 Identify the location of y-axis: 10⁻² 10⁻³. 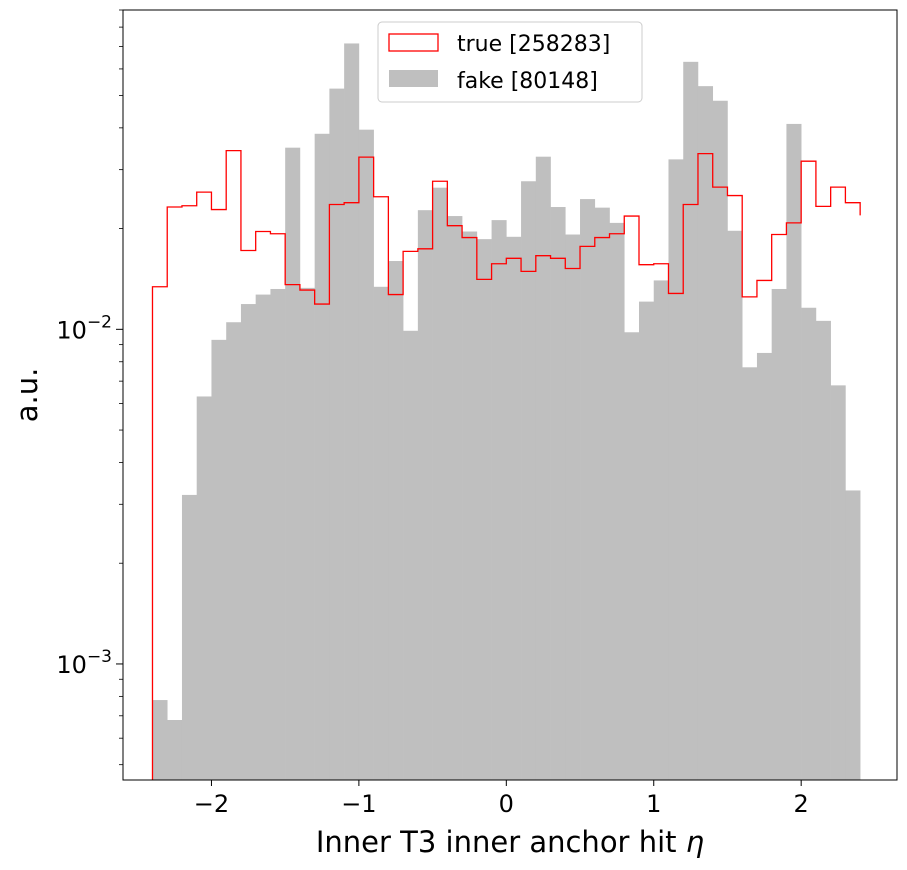
(89, 387).